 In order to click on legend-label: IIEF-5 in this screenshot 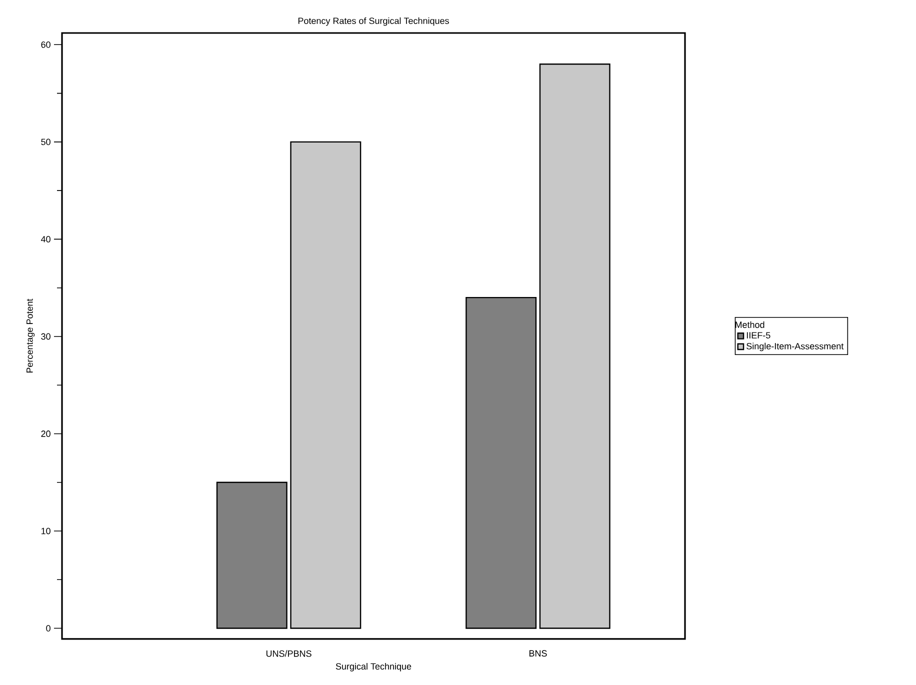, I will do `click(758, 335)`.